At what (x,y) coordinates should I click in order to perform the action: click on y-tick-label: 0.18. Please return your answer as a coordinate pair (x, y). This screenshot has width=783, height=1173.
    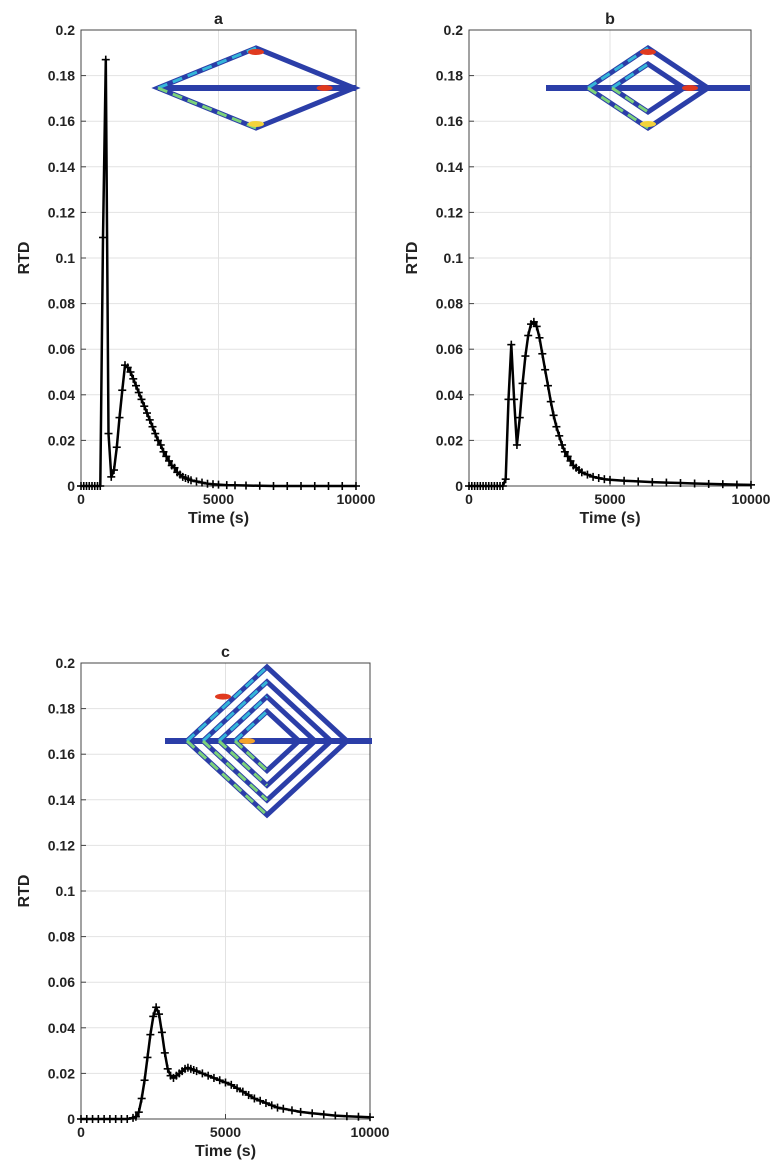
    Looking at the image, I should click on (61, 76).